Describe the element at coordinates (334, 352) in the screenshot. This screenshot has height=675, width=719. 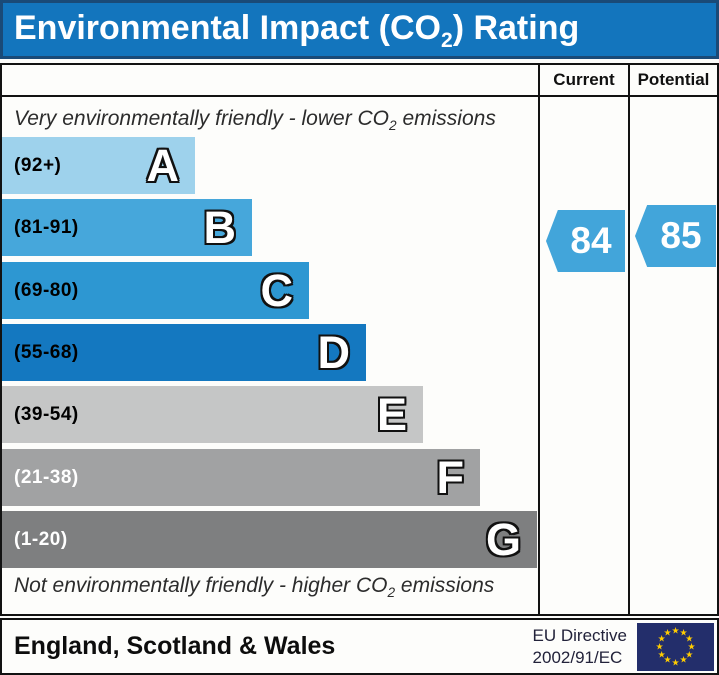
I see `band-d-letter: D` at that location.